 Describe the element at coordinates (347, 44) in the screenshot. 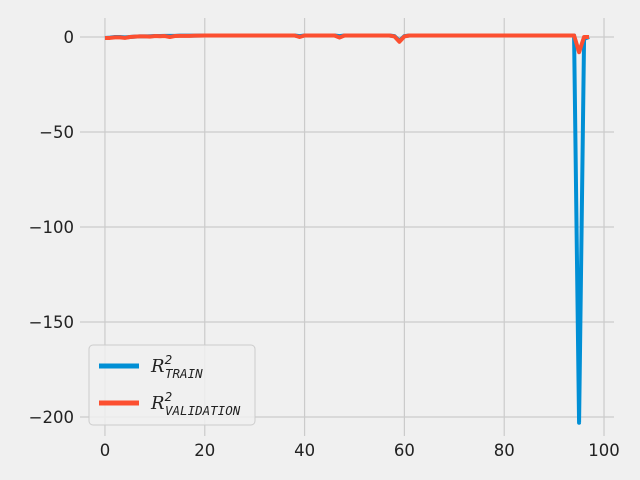

I see `series-line-validation` at that location.